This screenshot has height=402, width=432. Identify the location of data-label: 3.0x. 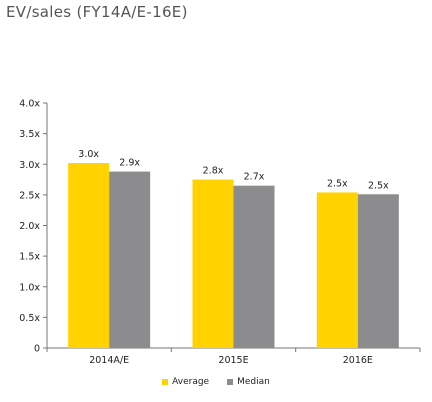
(88, 154).